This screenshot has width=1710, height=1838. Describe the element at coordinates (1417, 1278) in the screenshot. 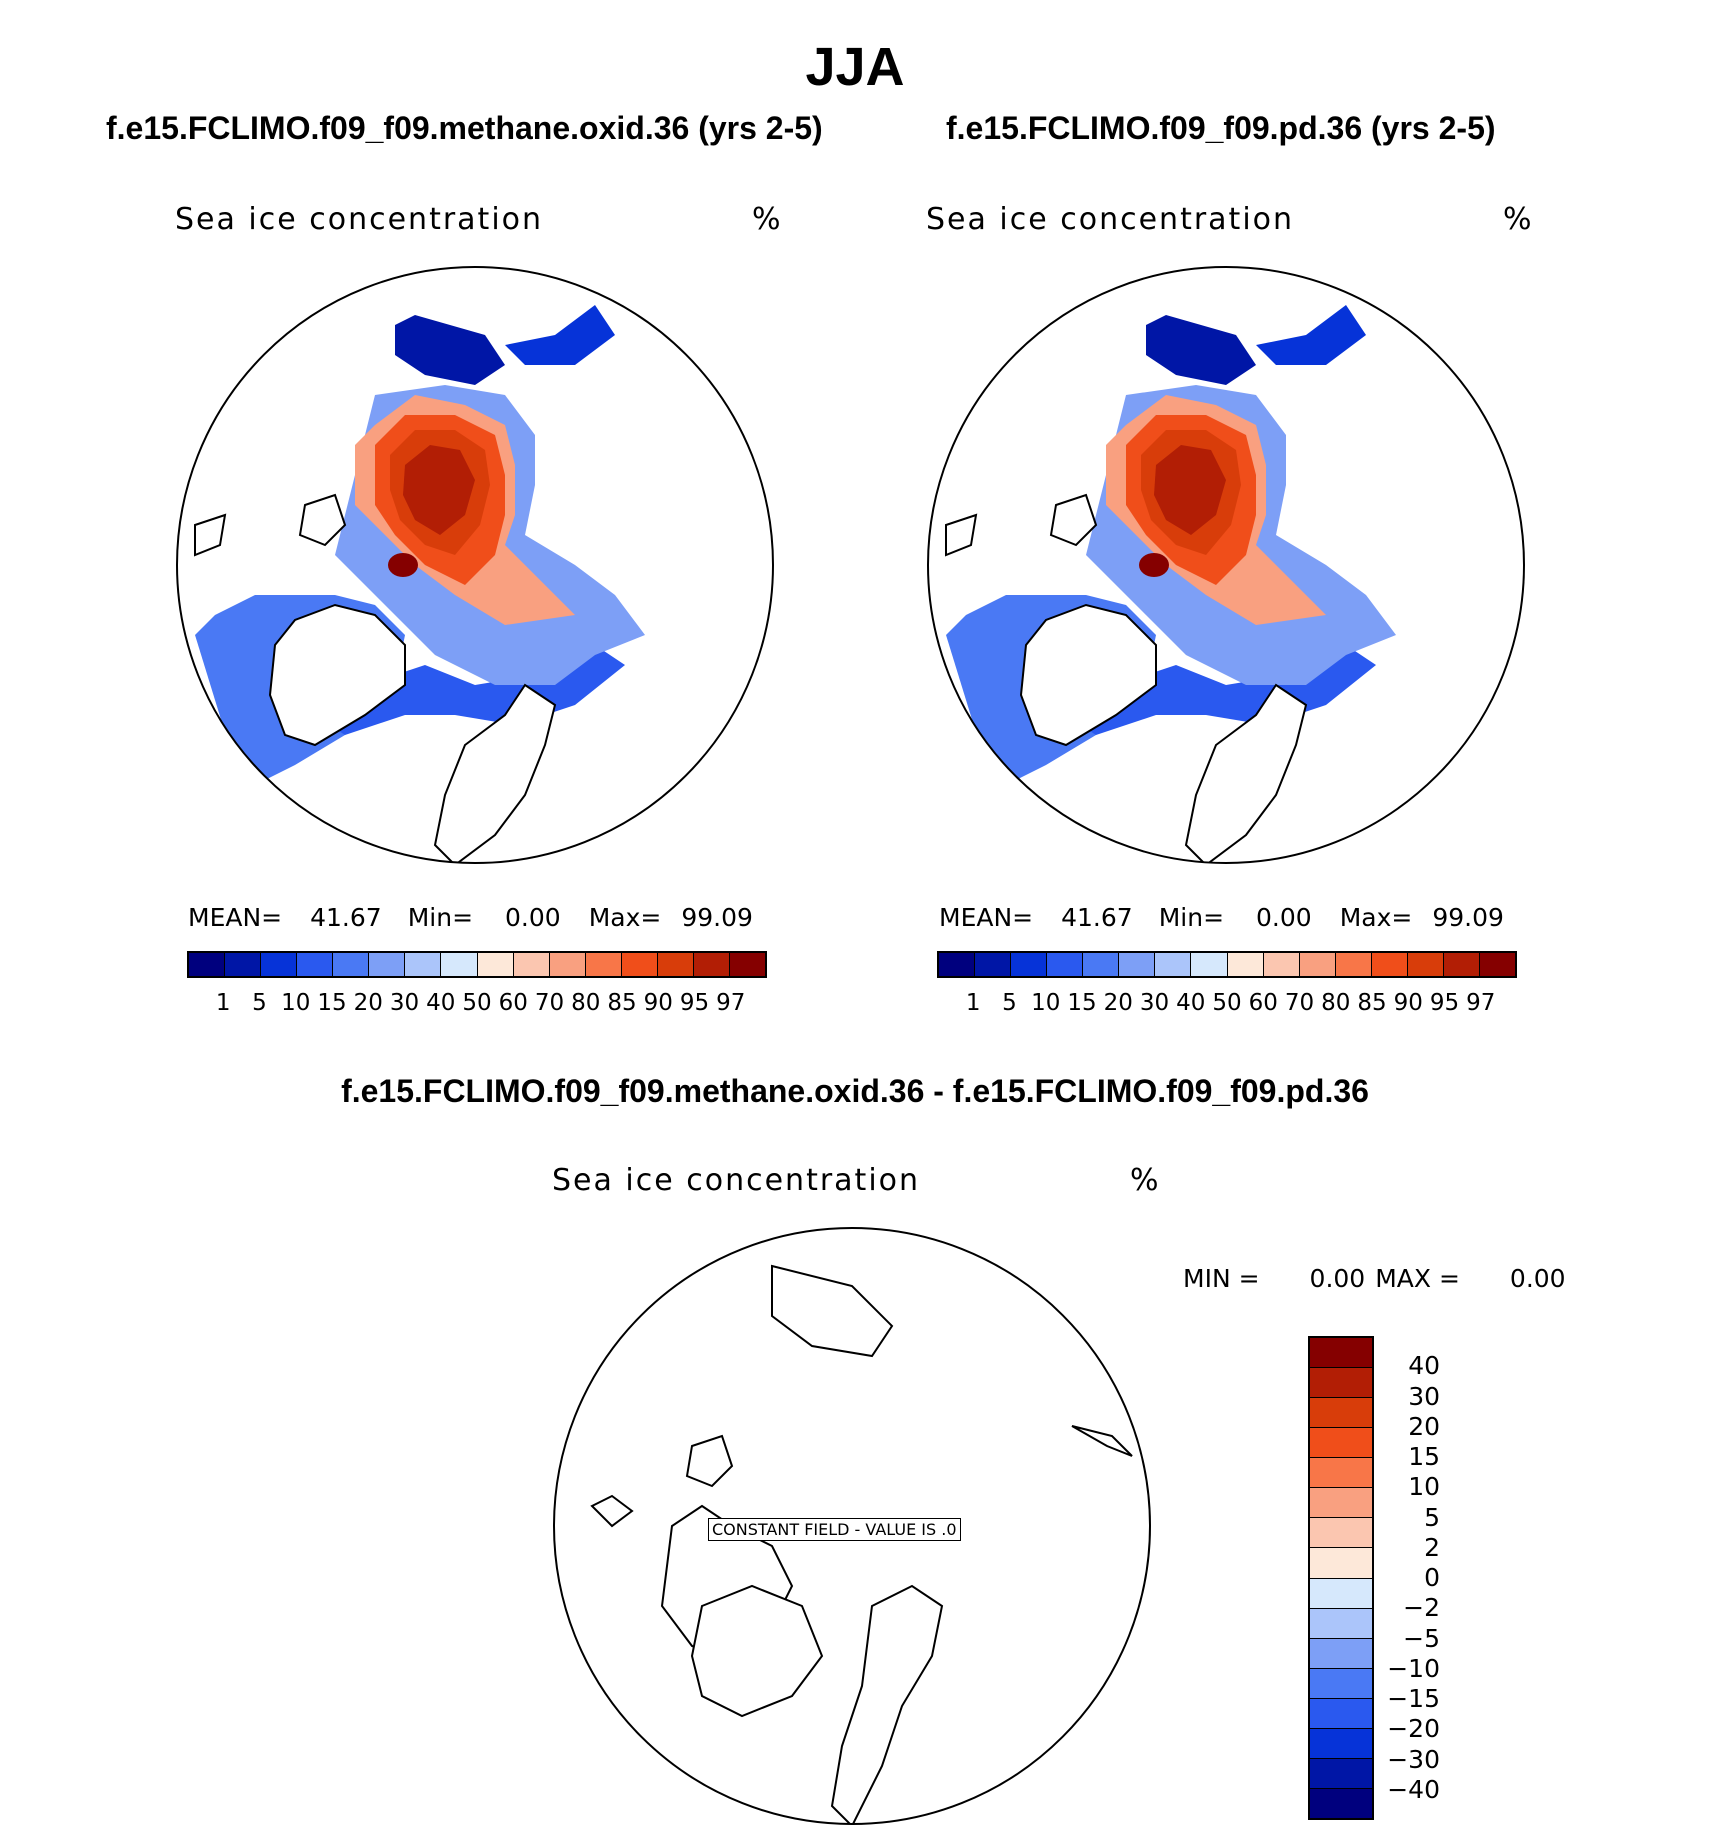

I see `diff-max-label: MAX =` at that location.